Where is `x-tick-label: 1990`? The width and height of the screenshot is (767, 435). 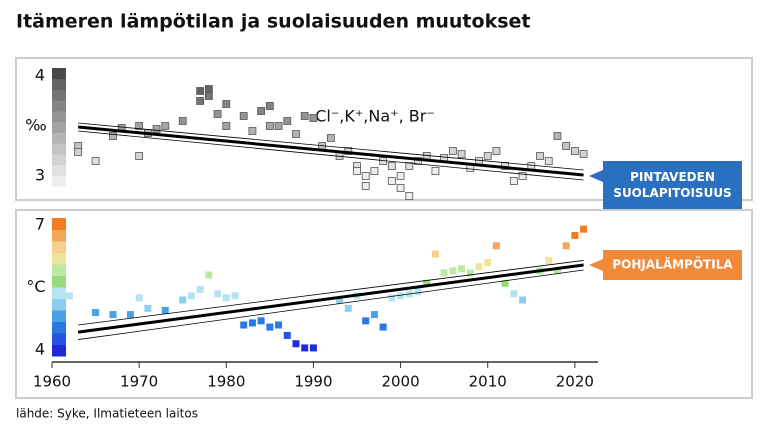 x-tick-label: 1990 is located at coordinates (313, 382).